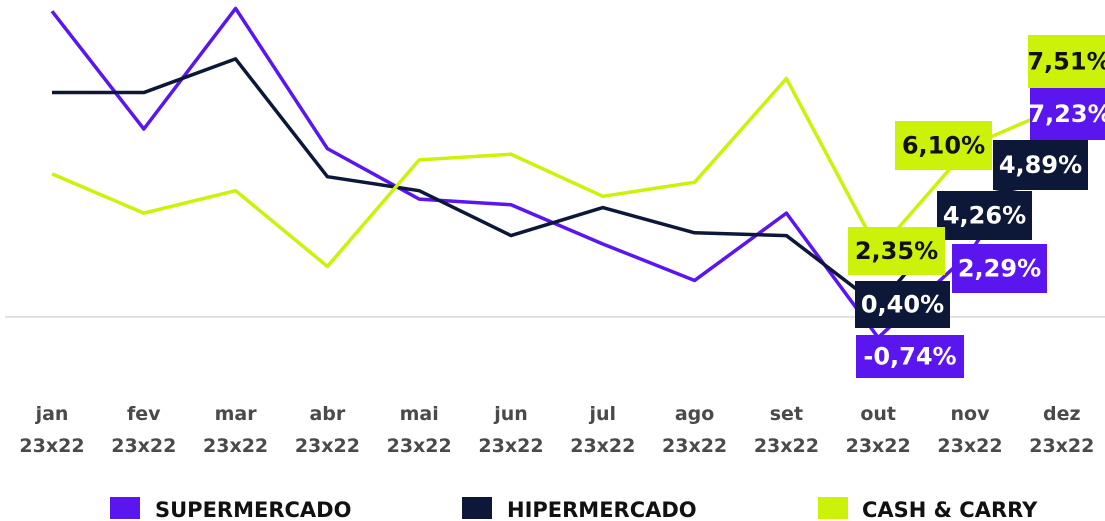  I want to click on value-label: -0,74%, so click(909, 357).